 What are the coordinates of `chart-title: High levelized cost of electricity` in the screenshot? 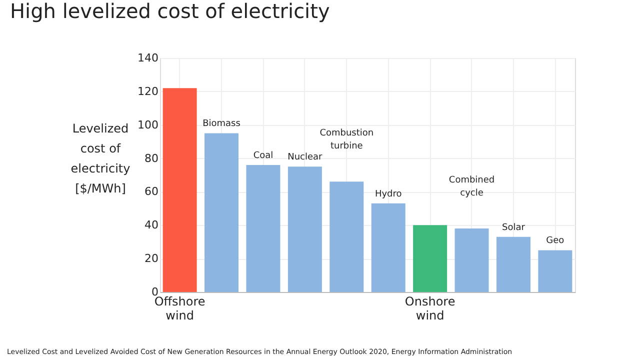 It's located at (170, 11).